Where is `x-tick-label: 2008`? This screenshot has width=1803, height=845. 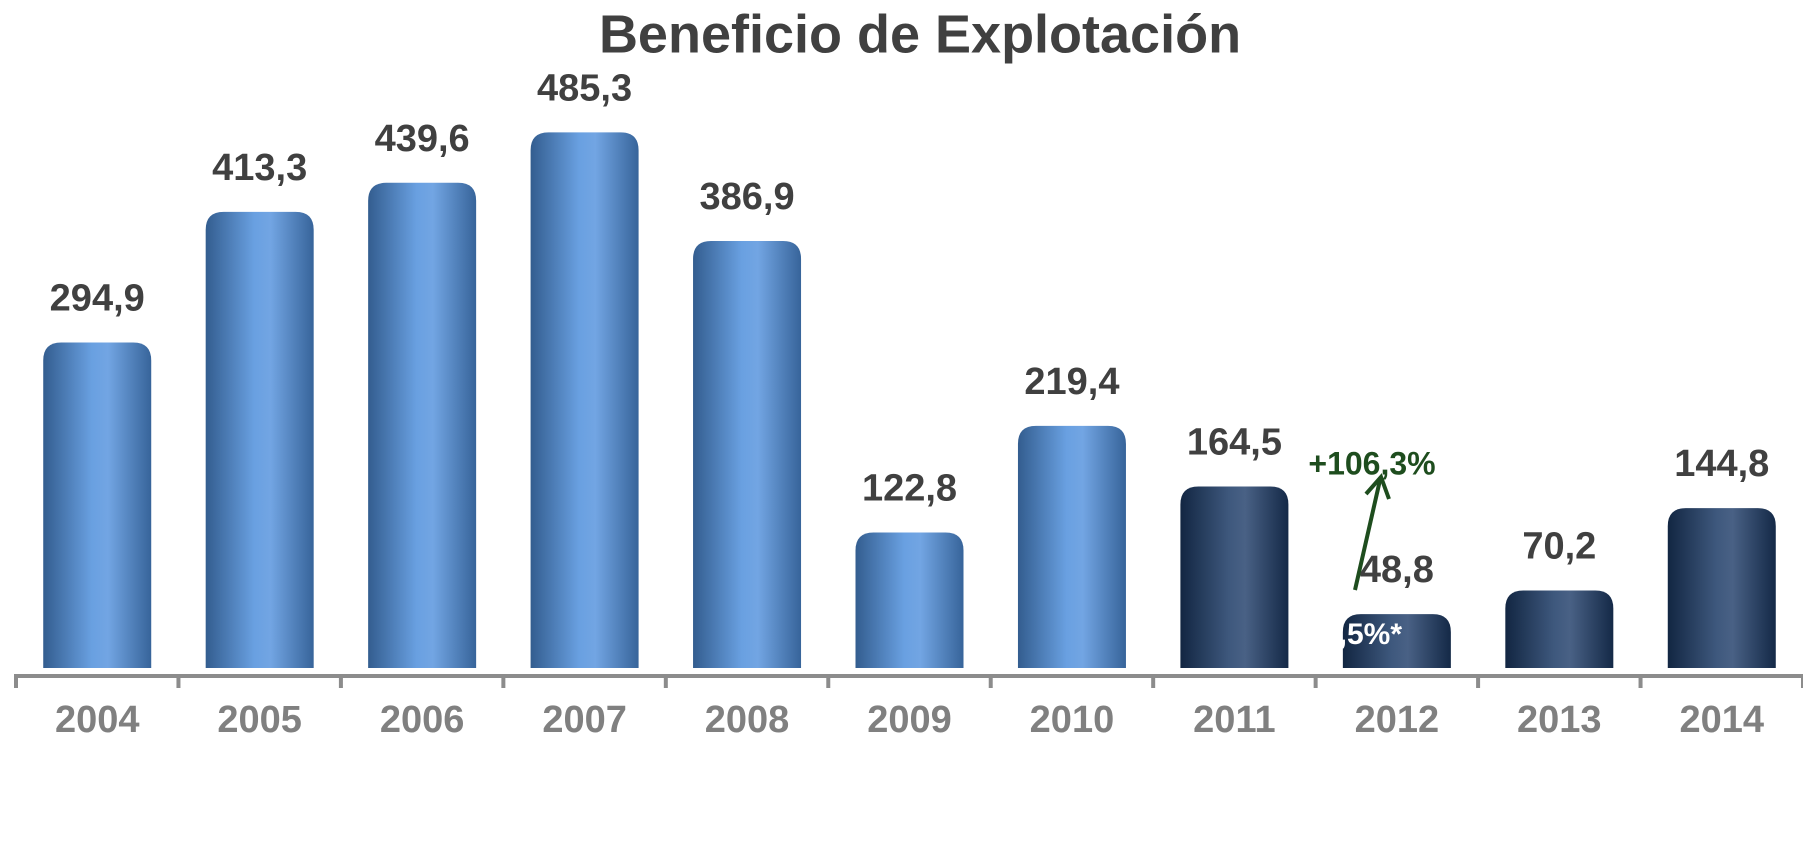
x-tick-label: 2008 is located at coordinates (747, 720).